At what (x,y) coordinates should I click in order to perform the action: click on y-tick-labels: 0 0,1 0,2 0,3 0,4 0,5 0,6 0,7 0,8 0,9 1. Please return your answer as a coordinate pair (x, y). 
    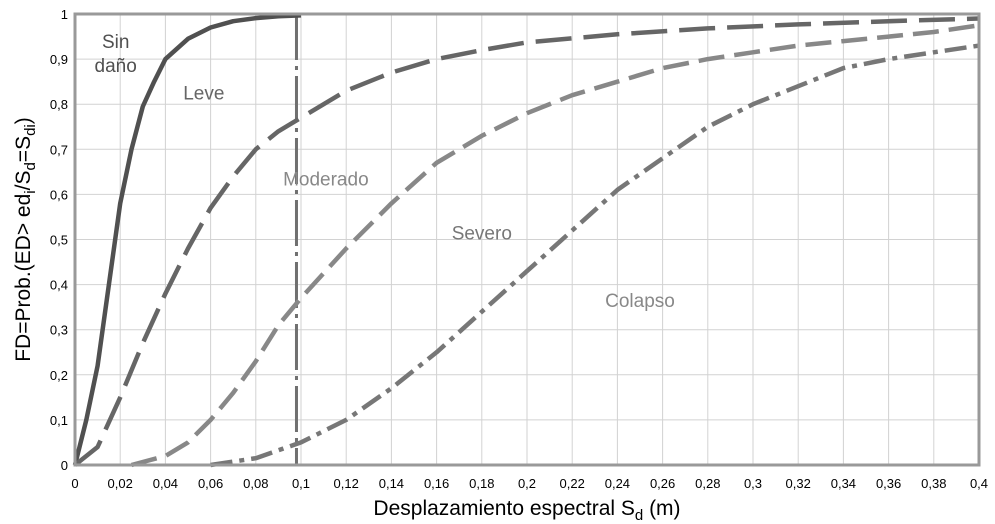
    Looking at the image, I should click on (59, 240).